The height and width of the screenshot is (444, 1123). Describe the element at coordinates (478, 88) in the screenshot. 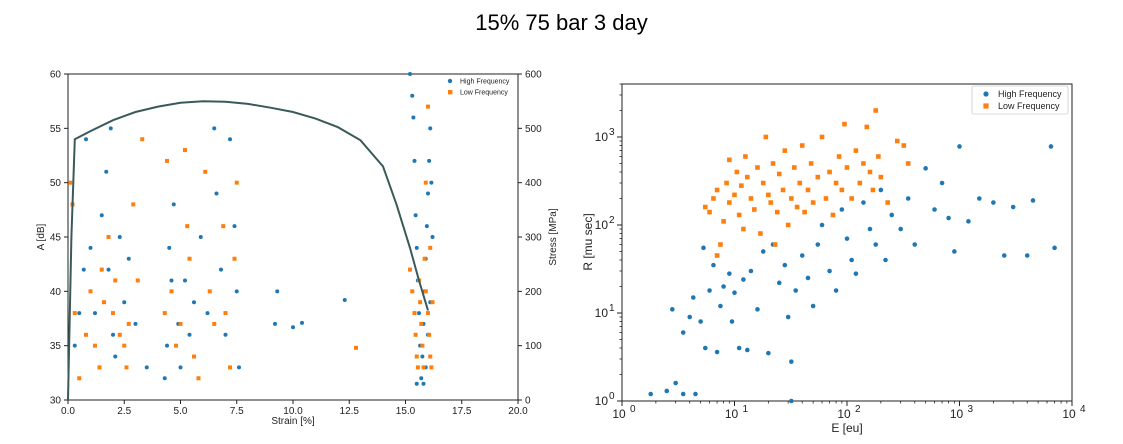

I see `left-legend: High Frequency Low Frequency` at that location.